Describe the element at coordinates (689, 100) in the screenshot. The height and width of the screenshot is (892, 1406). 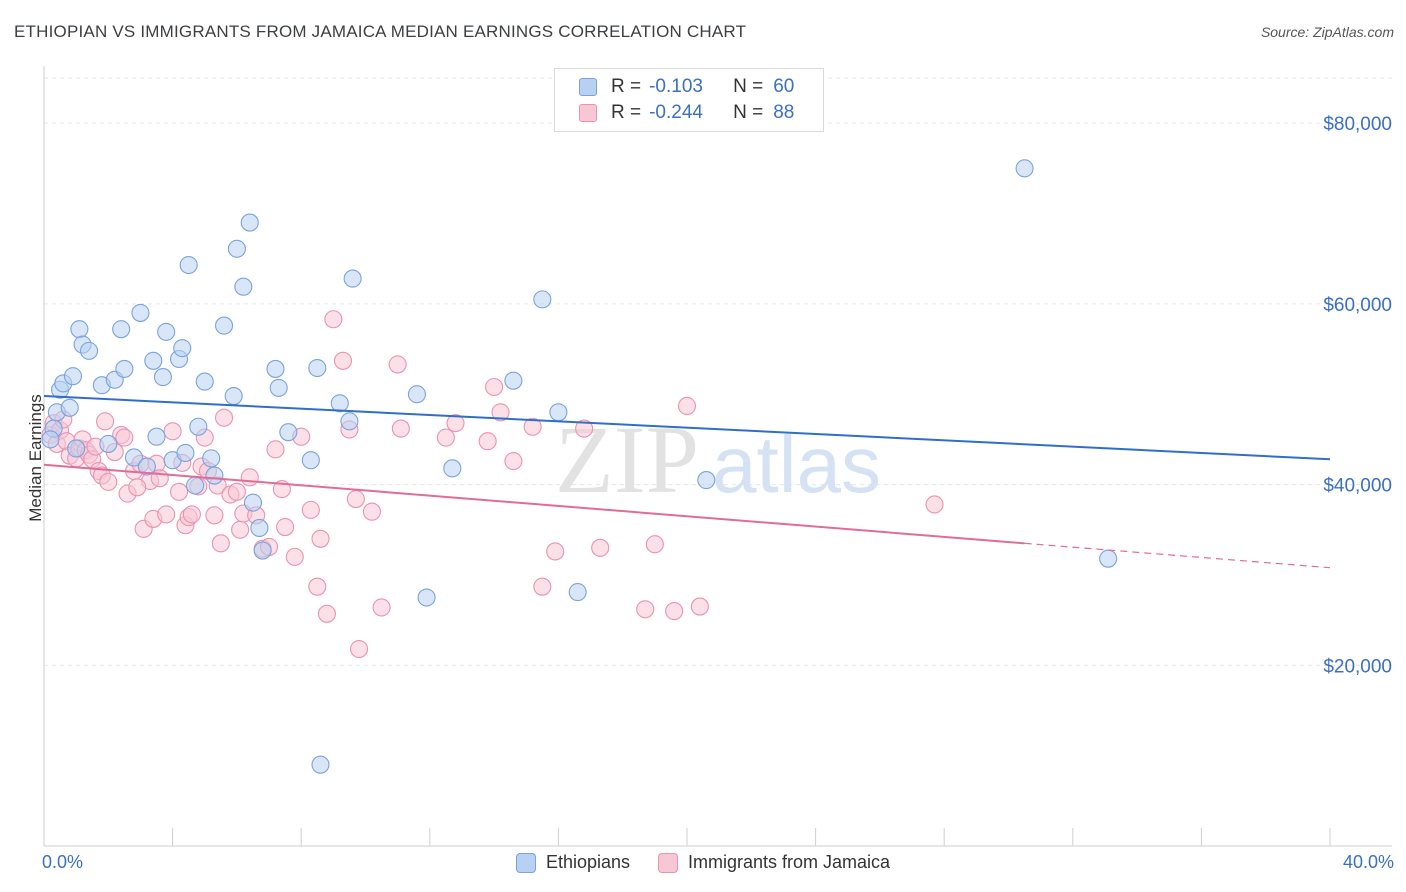
I see `correlation-legend: R = -0.103 N = 60 R = -0.244 N = 88` at that location.